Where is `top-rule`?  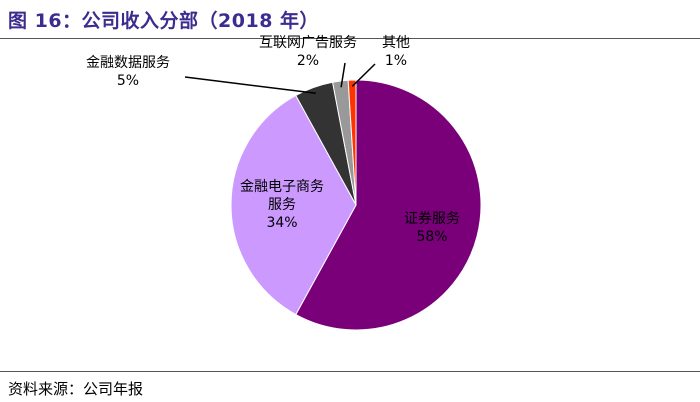
top-rule is located at coordinates (350, 38).